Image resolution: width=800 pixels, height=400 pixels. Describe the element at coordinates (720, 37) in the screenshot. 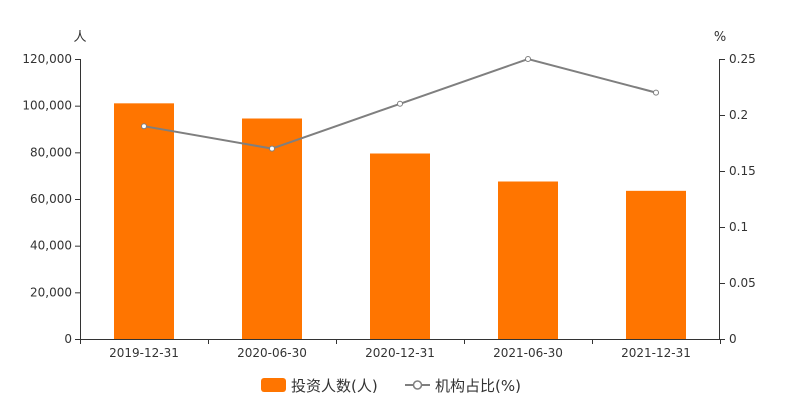

I see `right-axis-unit: %` at that location.